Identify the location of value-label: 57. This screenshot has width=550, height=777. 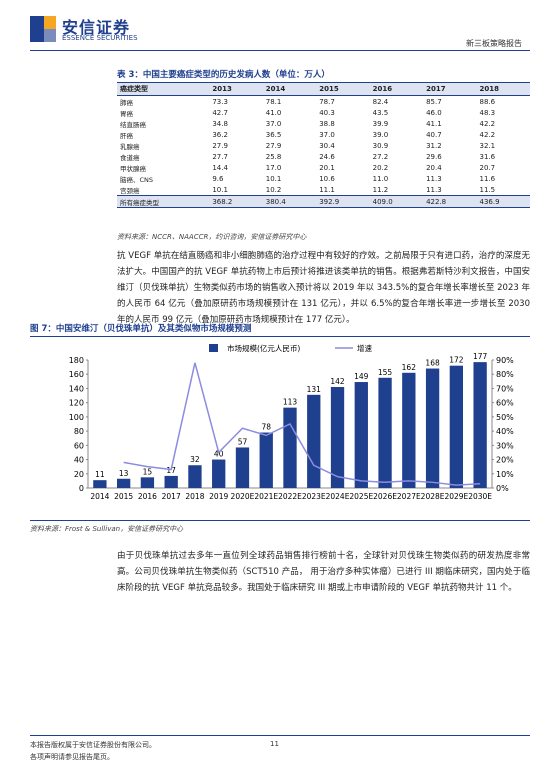
(243, 441).